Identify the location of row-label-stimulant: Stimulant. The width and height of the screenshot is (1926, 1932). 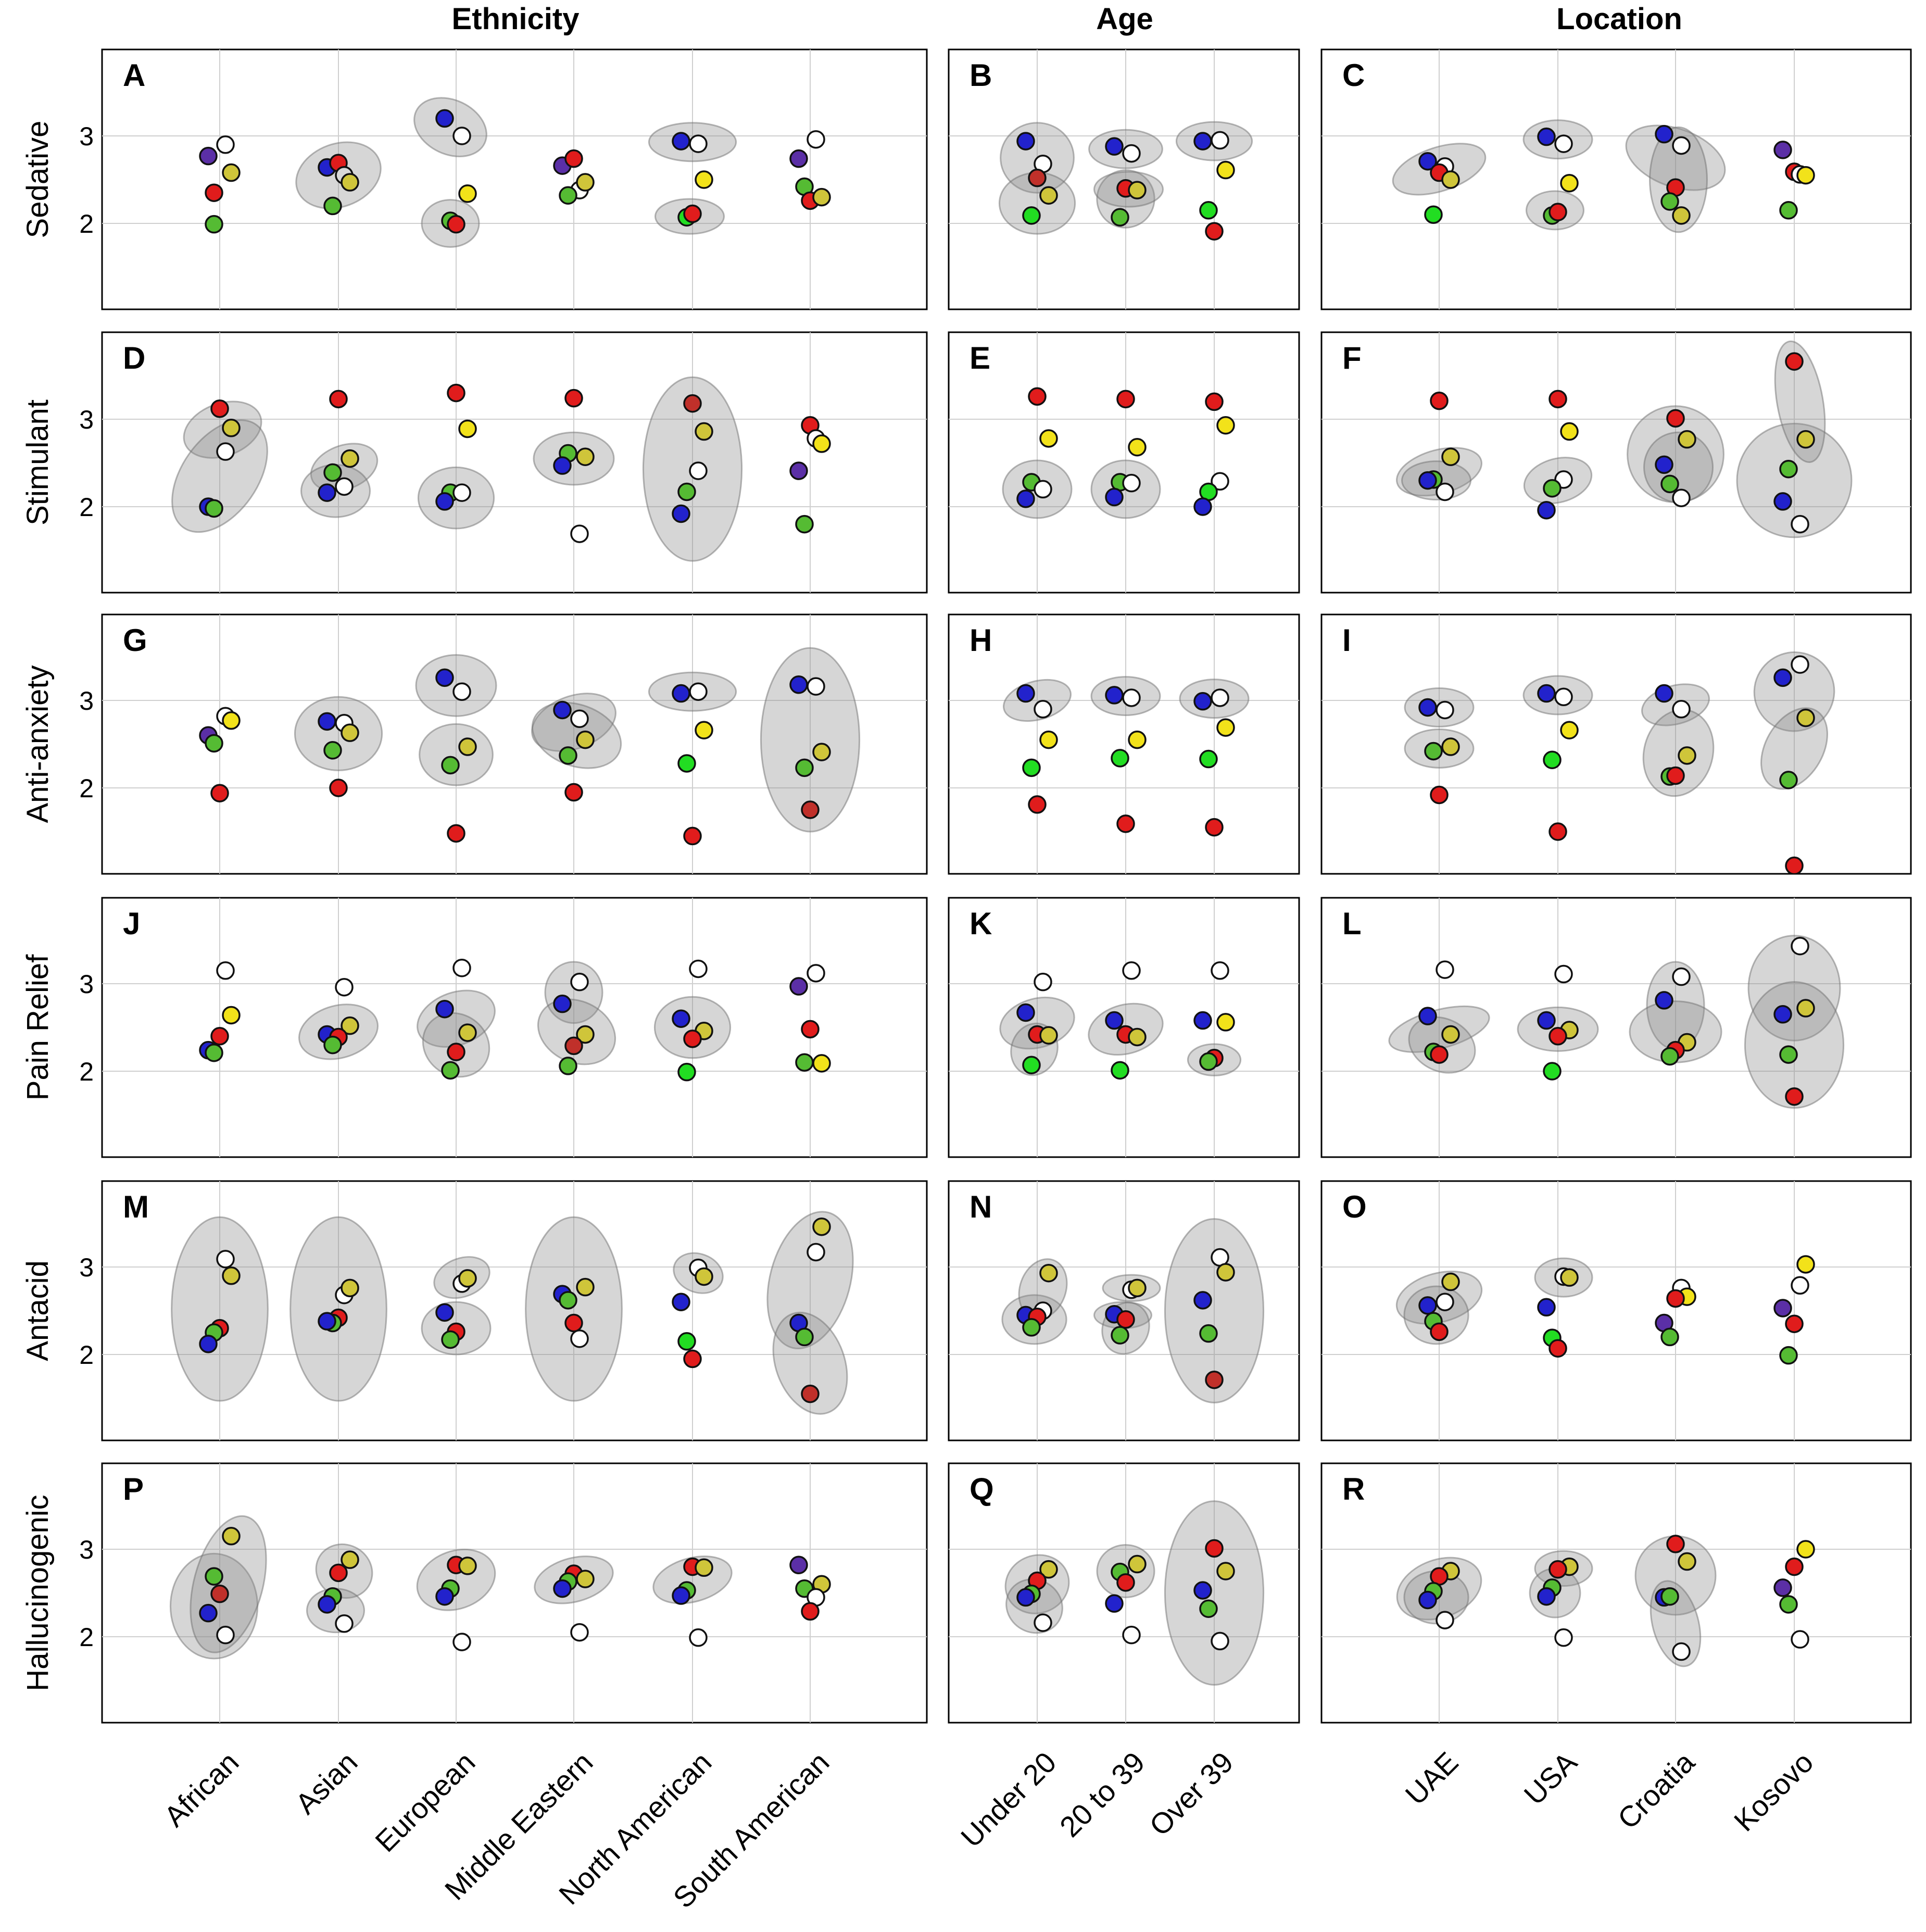
(38, 462).